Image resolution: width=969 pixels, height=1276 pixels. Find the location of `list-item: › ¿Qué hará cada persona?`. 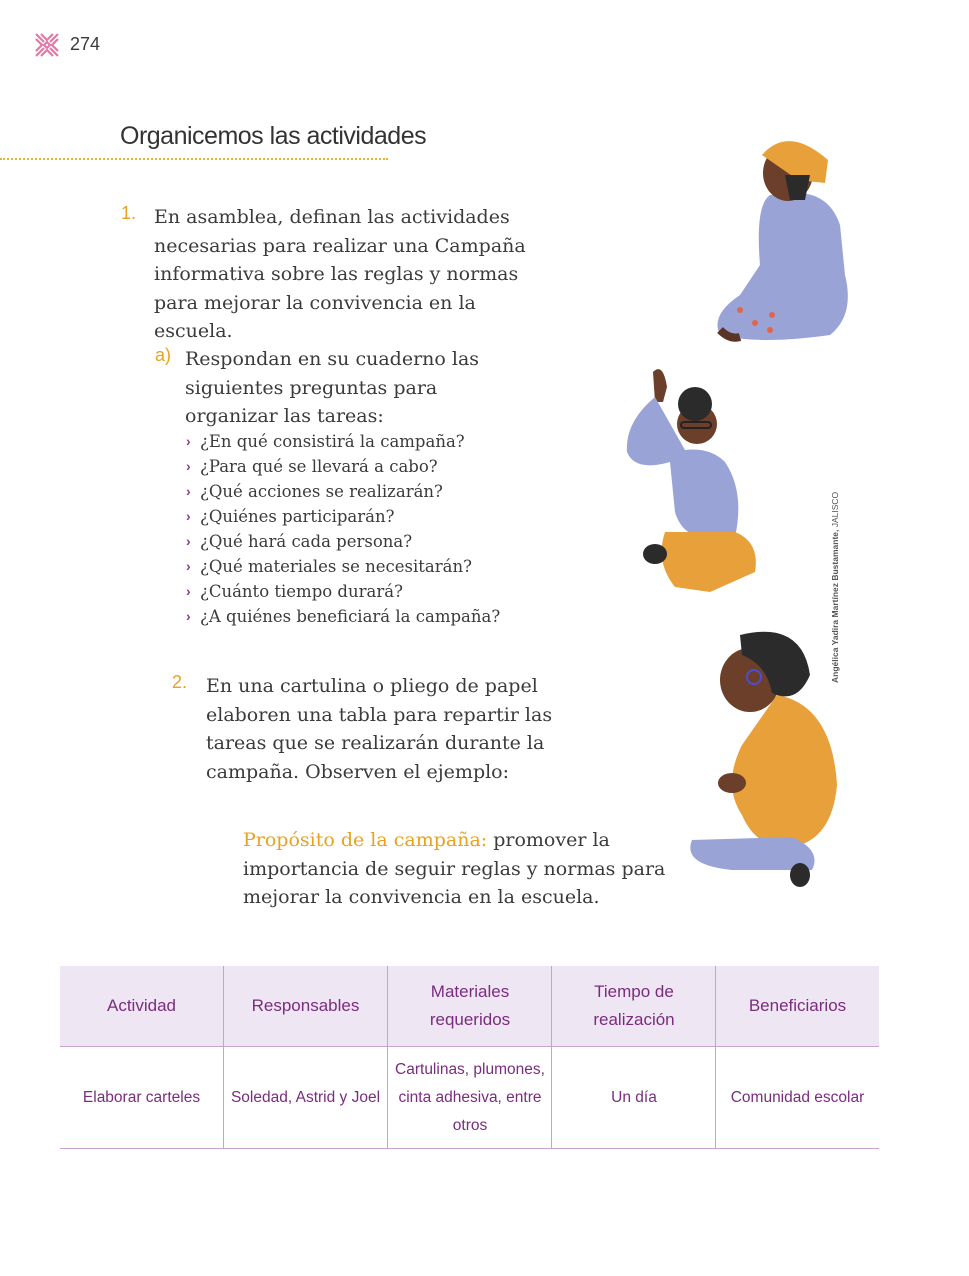

list-item: › ¿Qué hará cada persona? is located at coordinates (343, 541).